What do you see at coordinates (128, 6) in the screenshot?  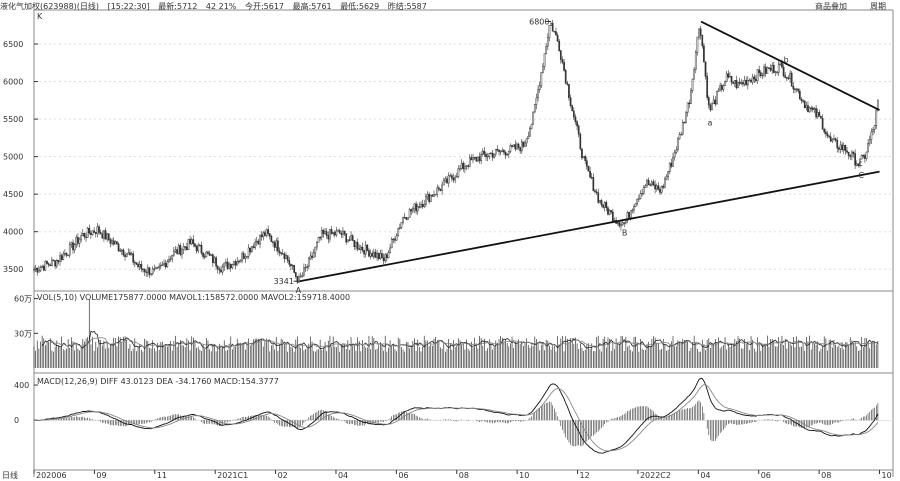 I see `quote-time: [15:22:30]` at bounding box center [128, 6].